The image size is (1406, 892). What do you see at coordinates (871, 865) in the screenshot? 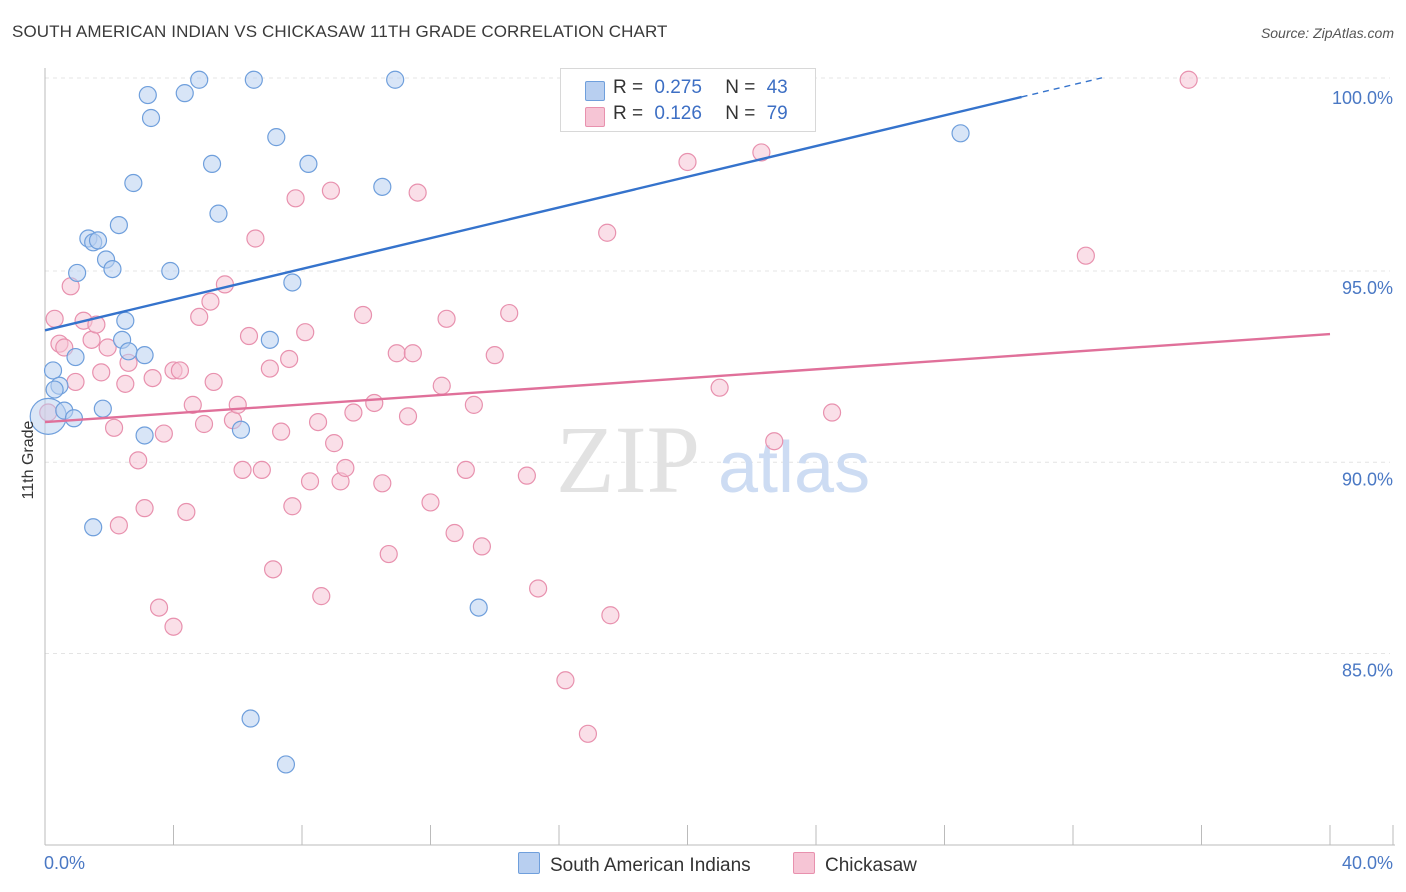
I see `legend-label: Chickasaw` at bounding box center [871, 865].